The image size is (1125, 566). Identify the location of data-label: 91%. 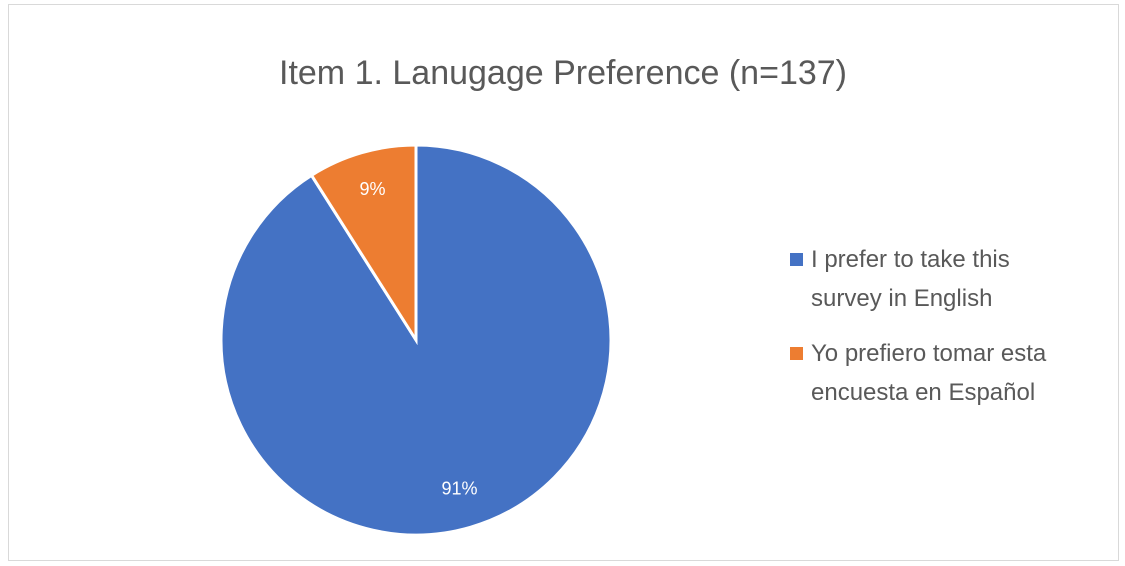
(460, 489).